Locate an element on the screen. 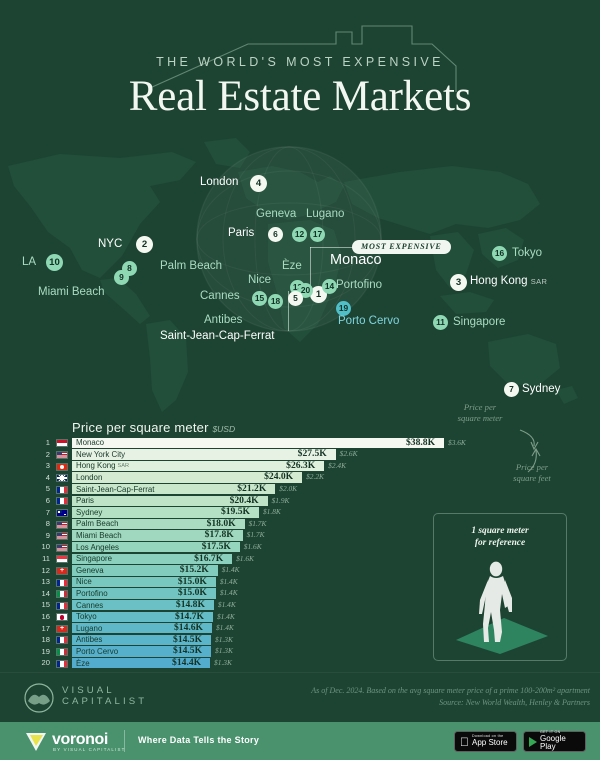 This screenshot has height=760, width=600. table-row: 6 Paris $20.4K $1.9K is located at coordinates (303, 501).